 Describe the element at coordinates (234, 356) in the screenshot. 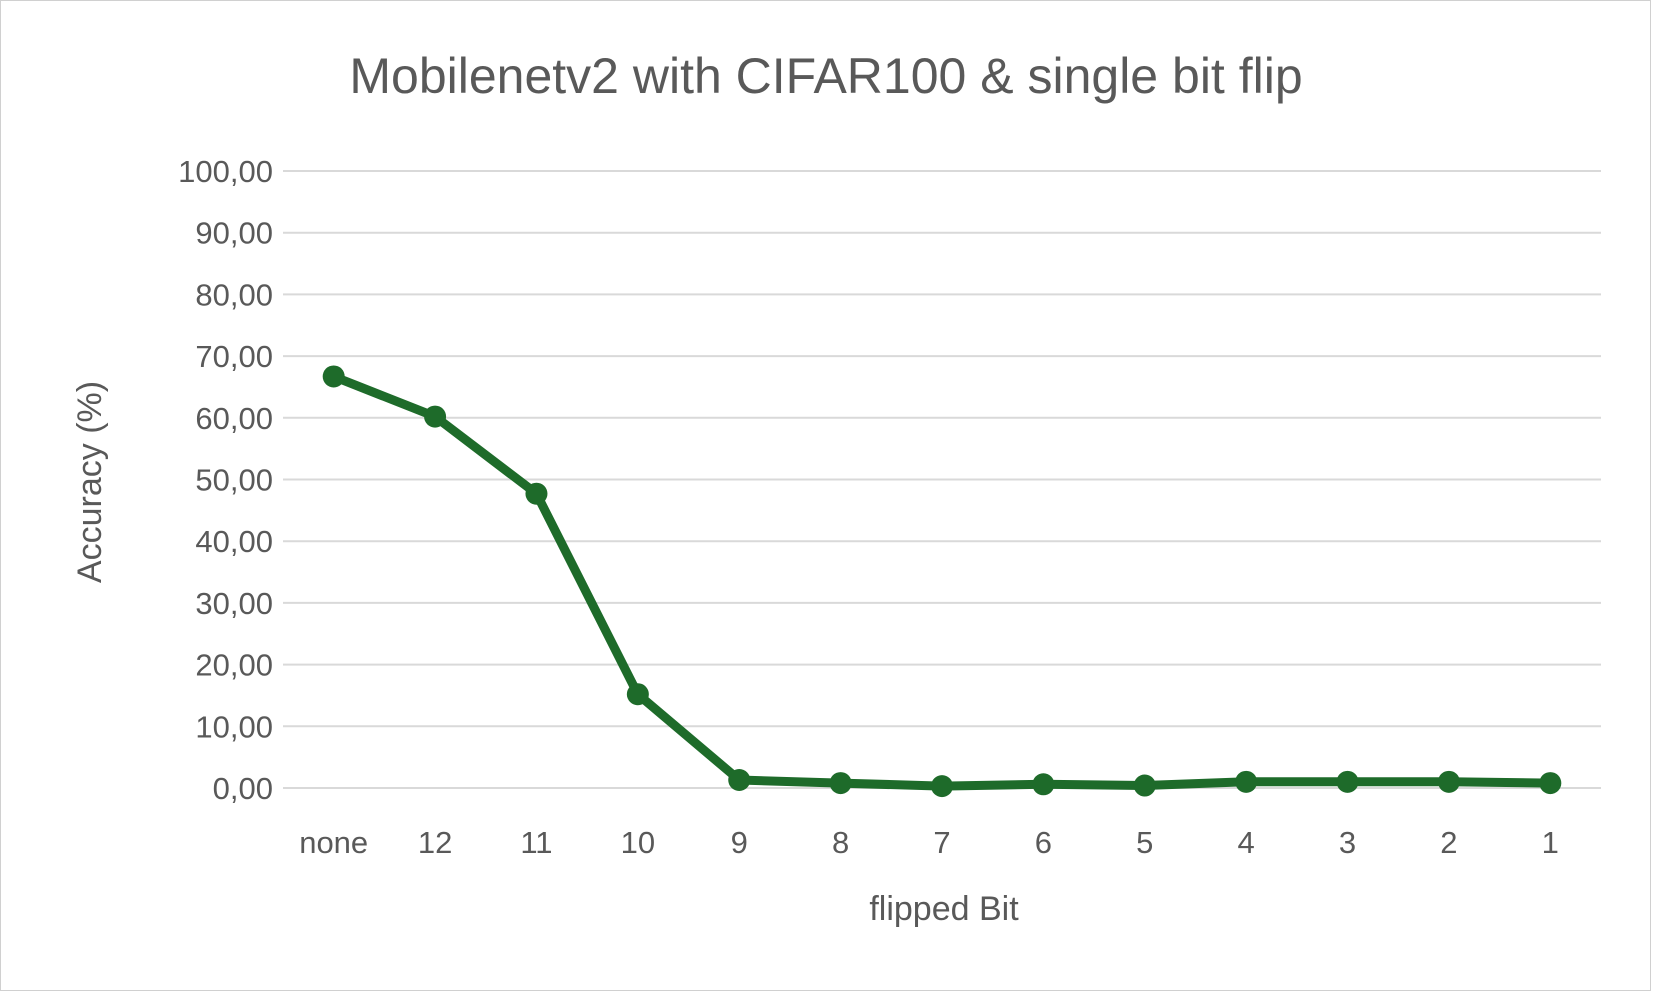

I see `y-tick-label: 70,00` at that location.